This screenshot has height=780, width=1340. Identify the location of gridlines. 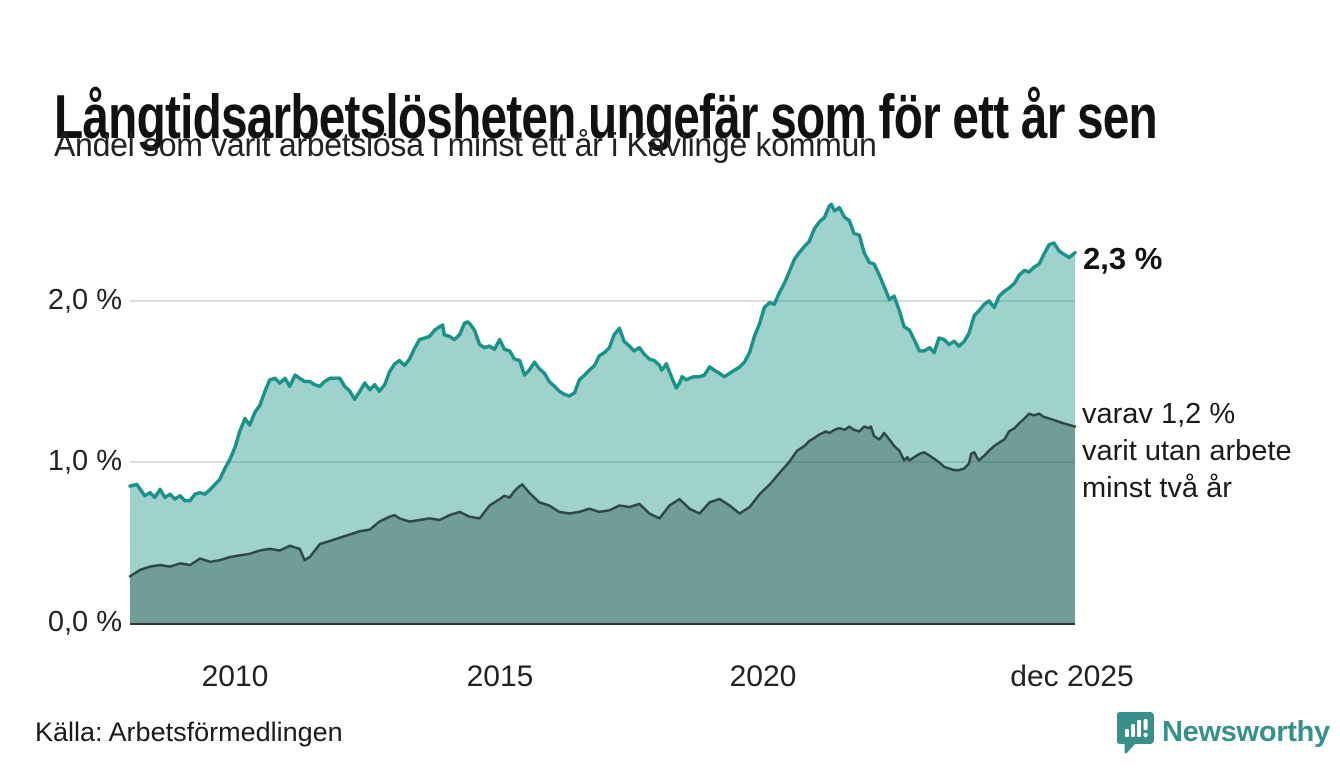
(602, 381).